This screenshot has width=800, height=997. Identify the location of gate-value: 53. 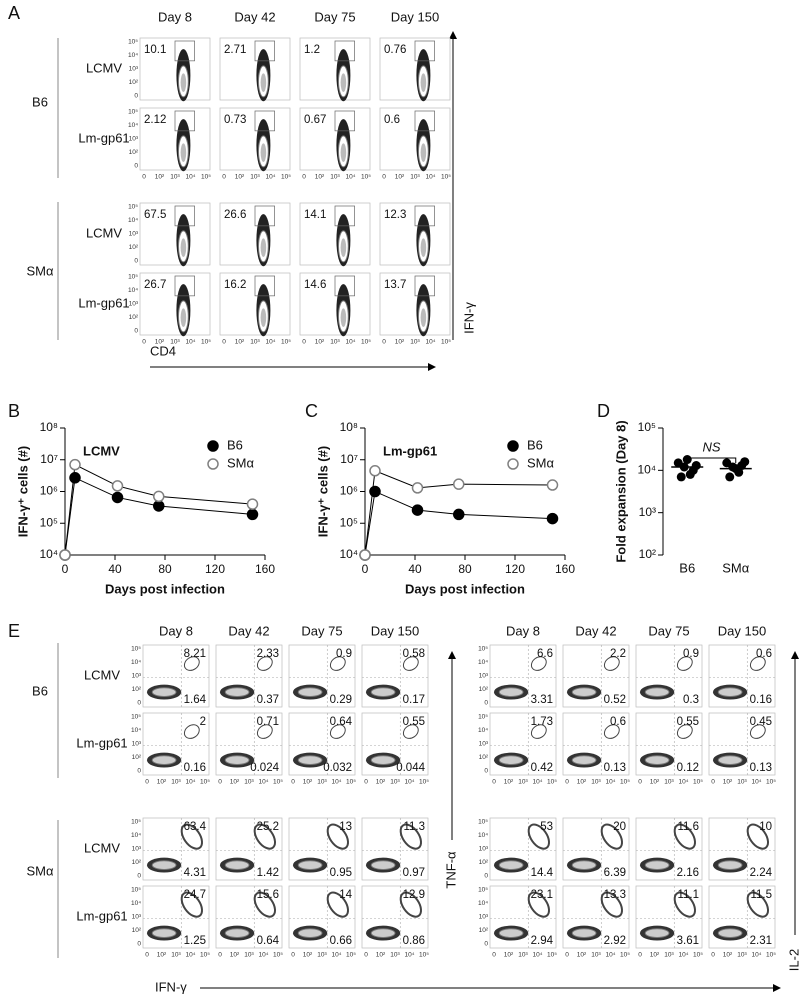
(546, 827).